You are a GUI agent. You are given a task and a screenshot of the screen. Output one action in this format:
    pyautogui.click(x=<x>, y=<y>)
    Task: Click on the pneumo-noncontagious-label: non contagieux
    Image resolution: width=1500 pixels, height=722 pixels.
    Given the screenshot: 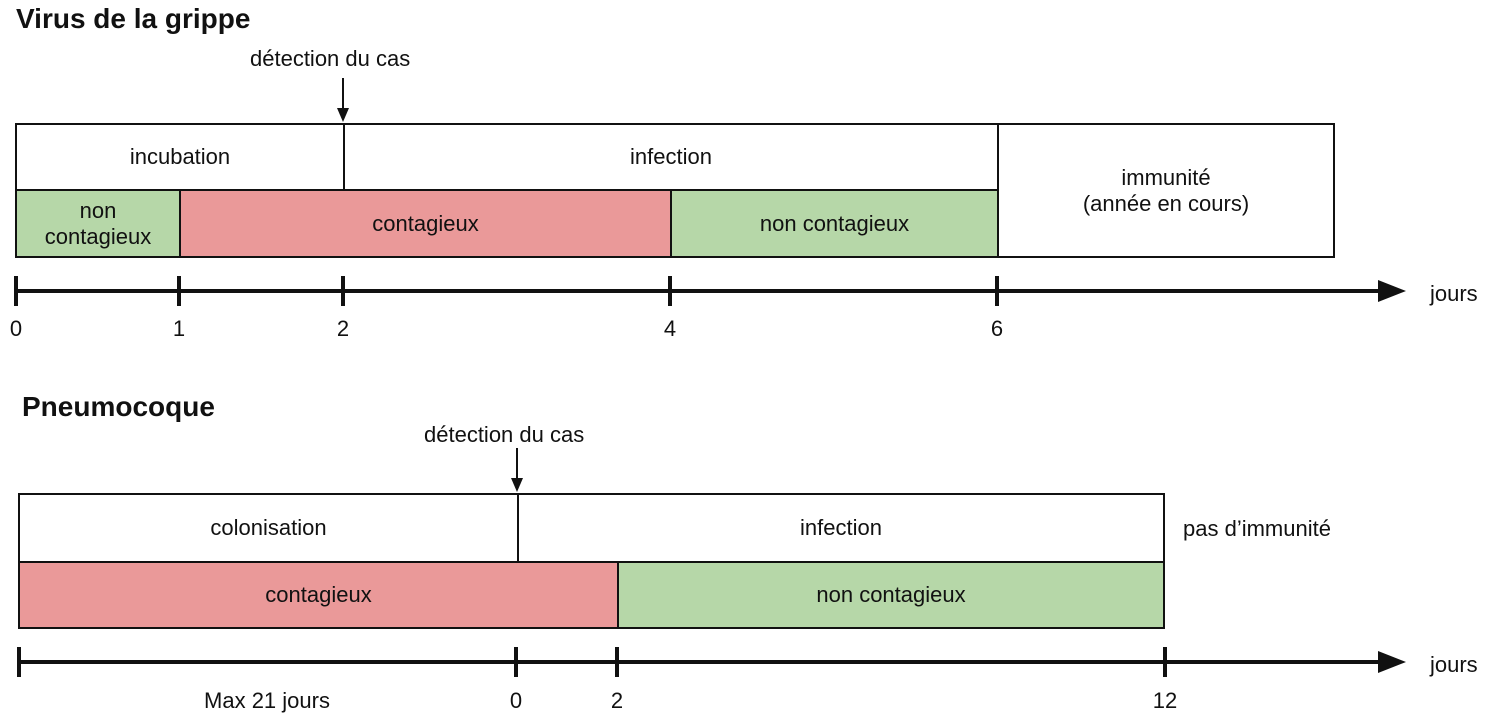 What is the action you would take?
    pyautogui.click(x=891, y=594)
    